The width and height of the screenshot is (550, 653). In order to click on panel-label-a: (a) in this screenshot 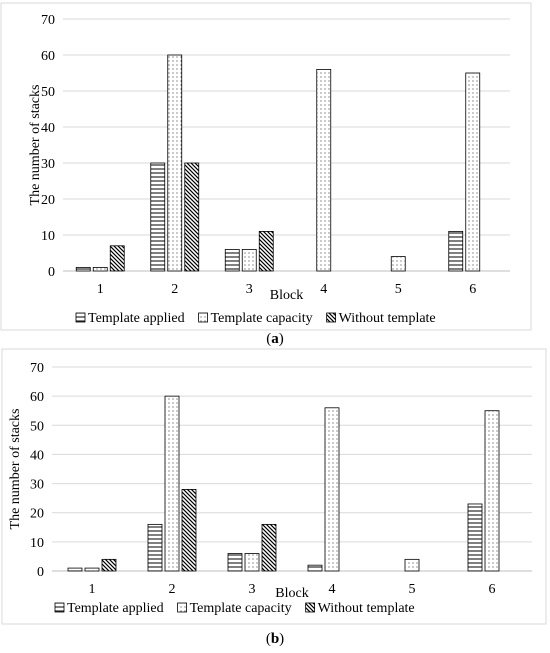, I will do `click(275, 339)`.